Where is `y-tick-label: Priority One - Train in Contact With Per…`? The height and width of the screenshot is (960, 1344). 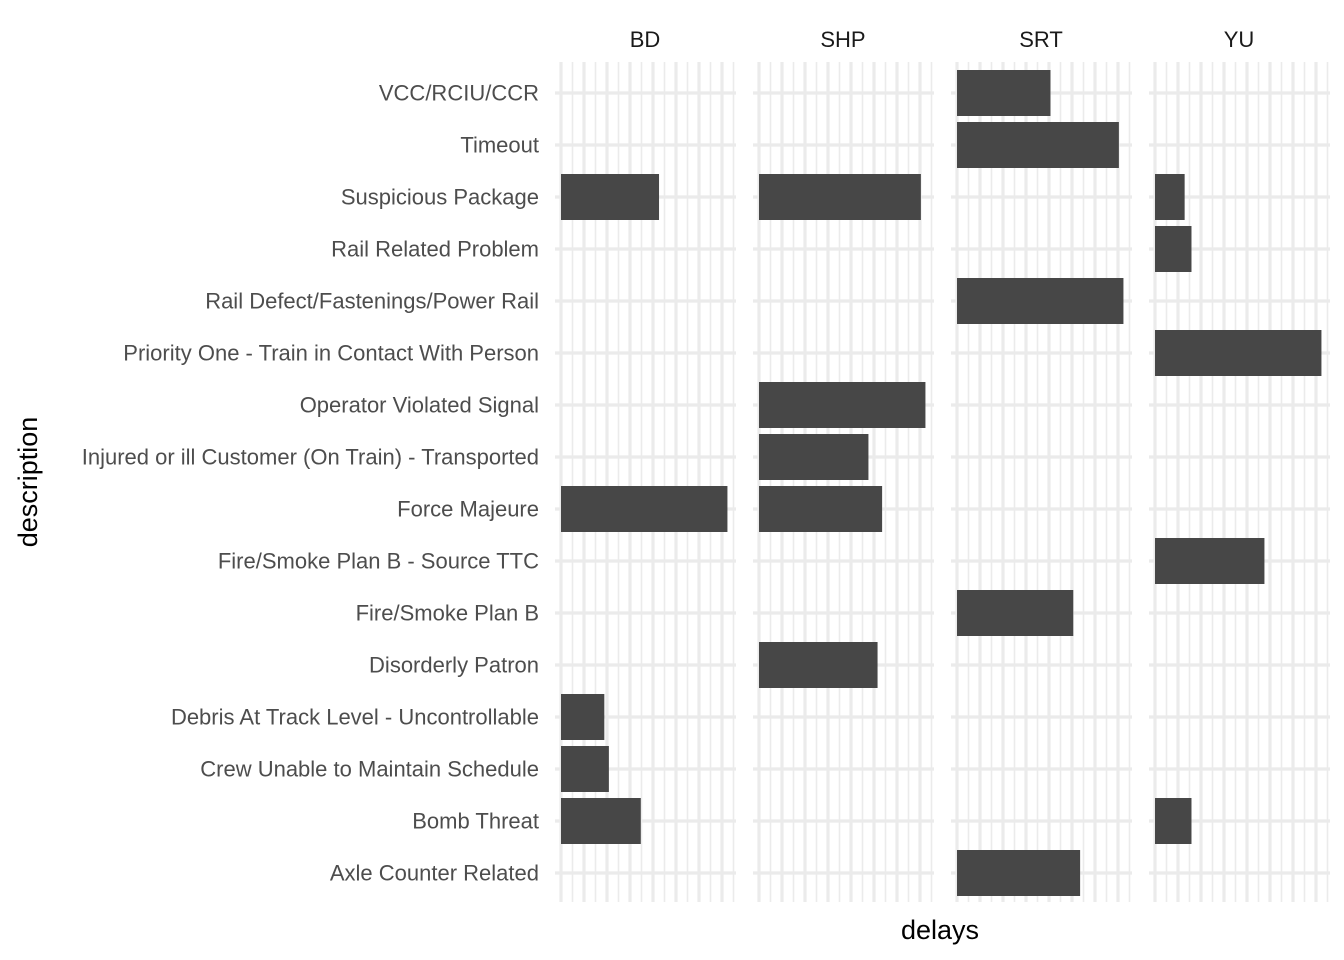
y-tick-label: Priority One - Train in Contact With Per… is located at coordinates (331, 353).